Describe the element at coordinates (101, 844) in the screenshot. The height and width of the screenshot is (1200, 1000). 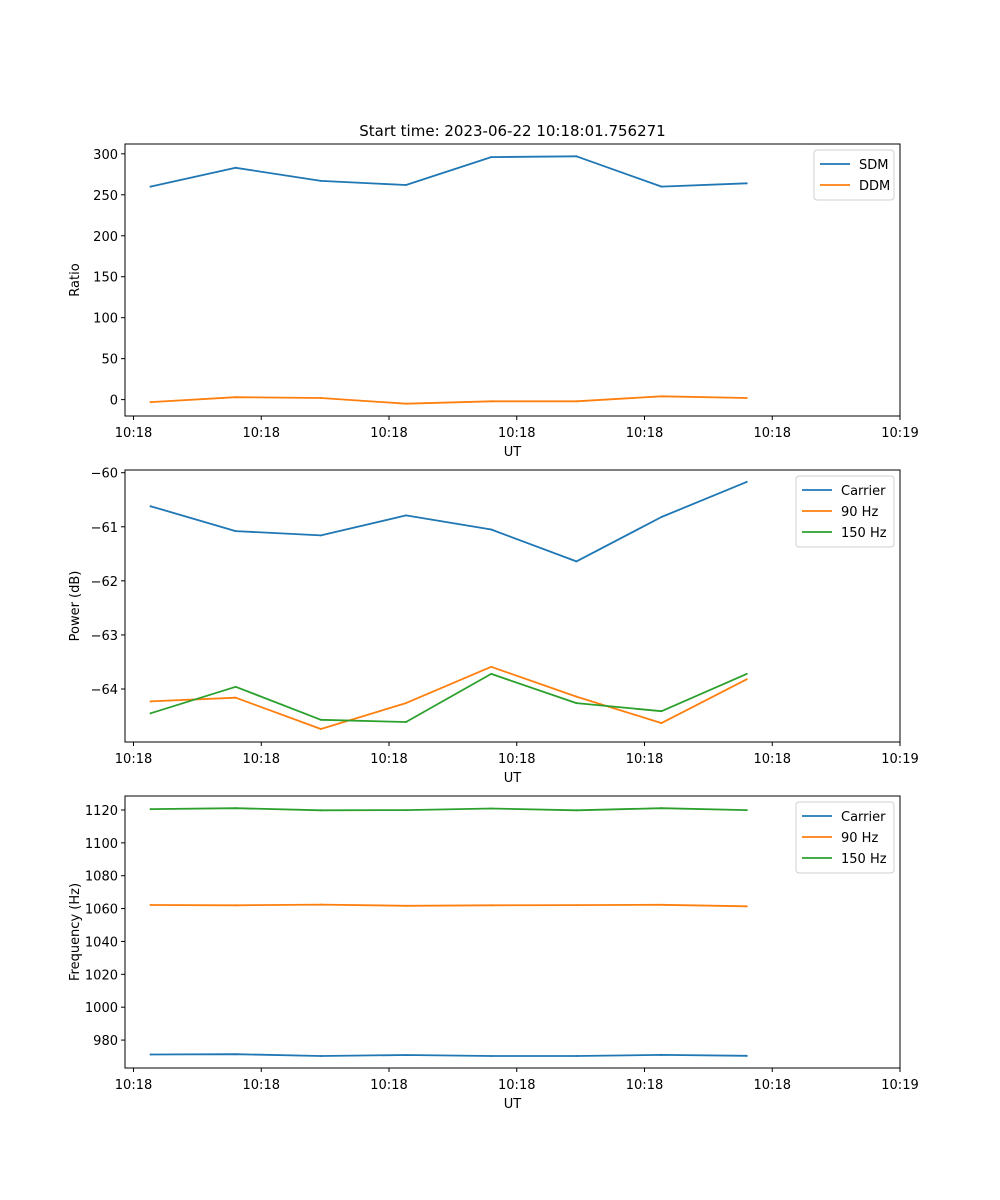
I see `y-tick-label: 1100` at that location.